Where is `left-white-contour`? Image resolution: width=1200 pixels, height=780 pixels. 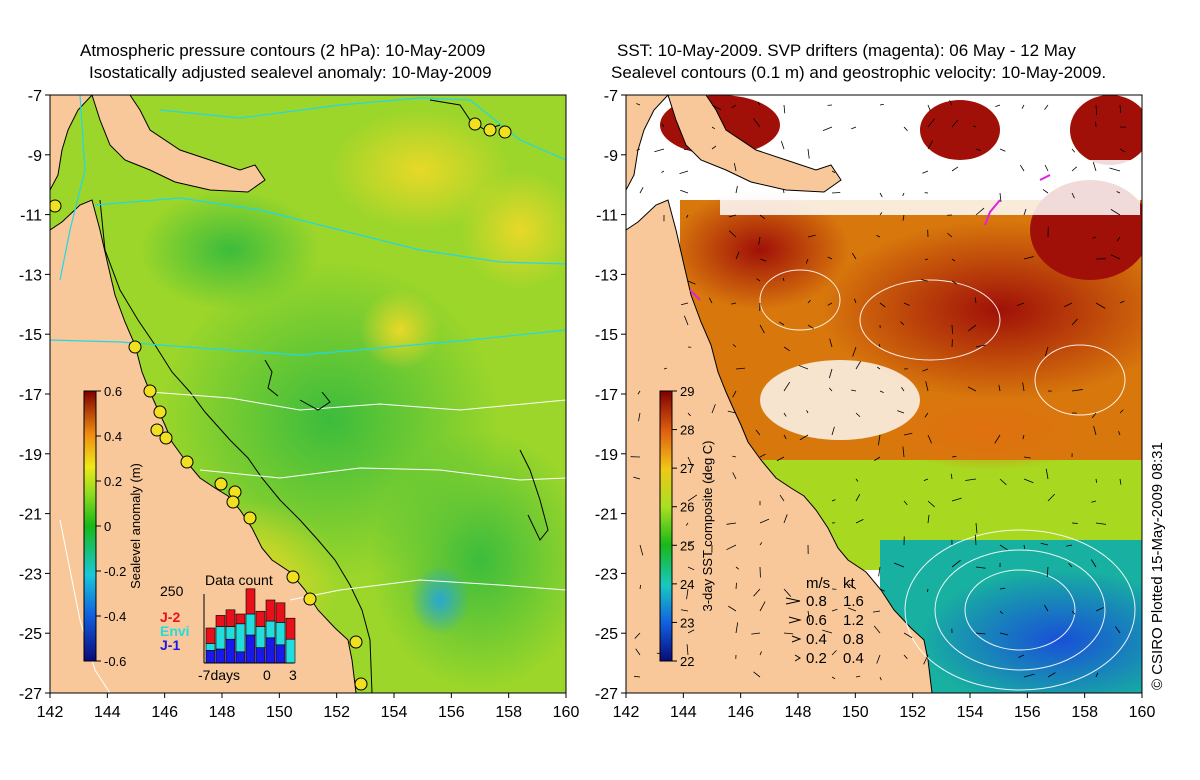
left-white-contour is located at coordinates (357, 401).